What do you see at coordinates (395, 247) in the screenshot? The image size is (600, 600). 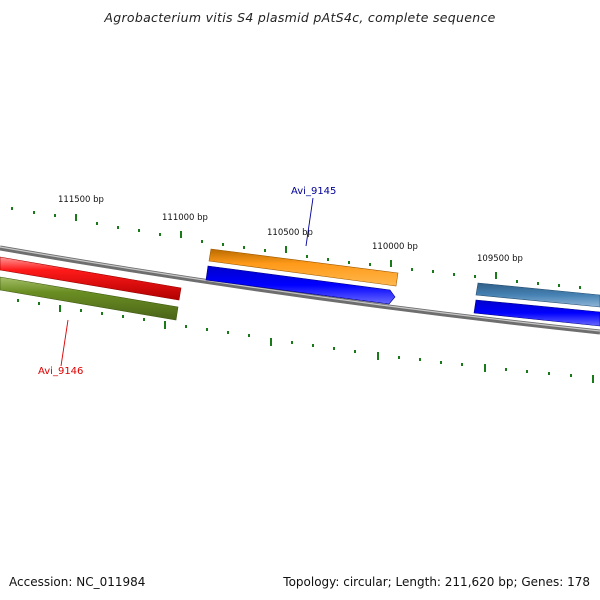 I see `ruler-label: 110000 bp` at bounding box center [395, 247].